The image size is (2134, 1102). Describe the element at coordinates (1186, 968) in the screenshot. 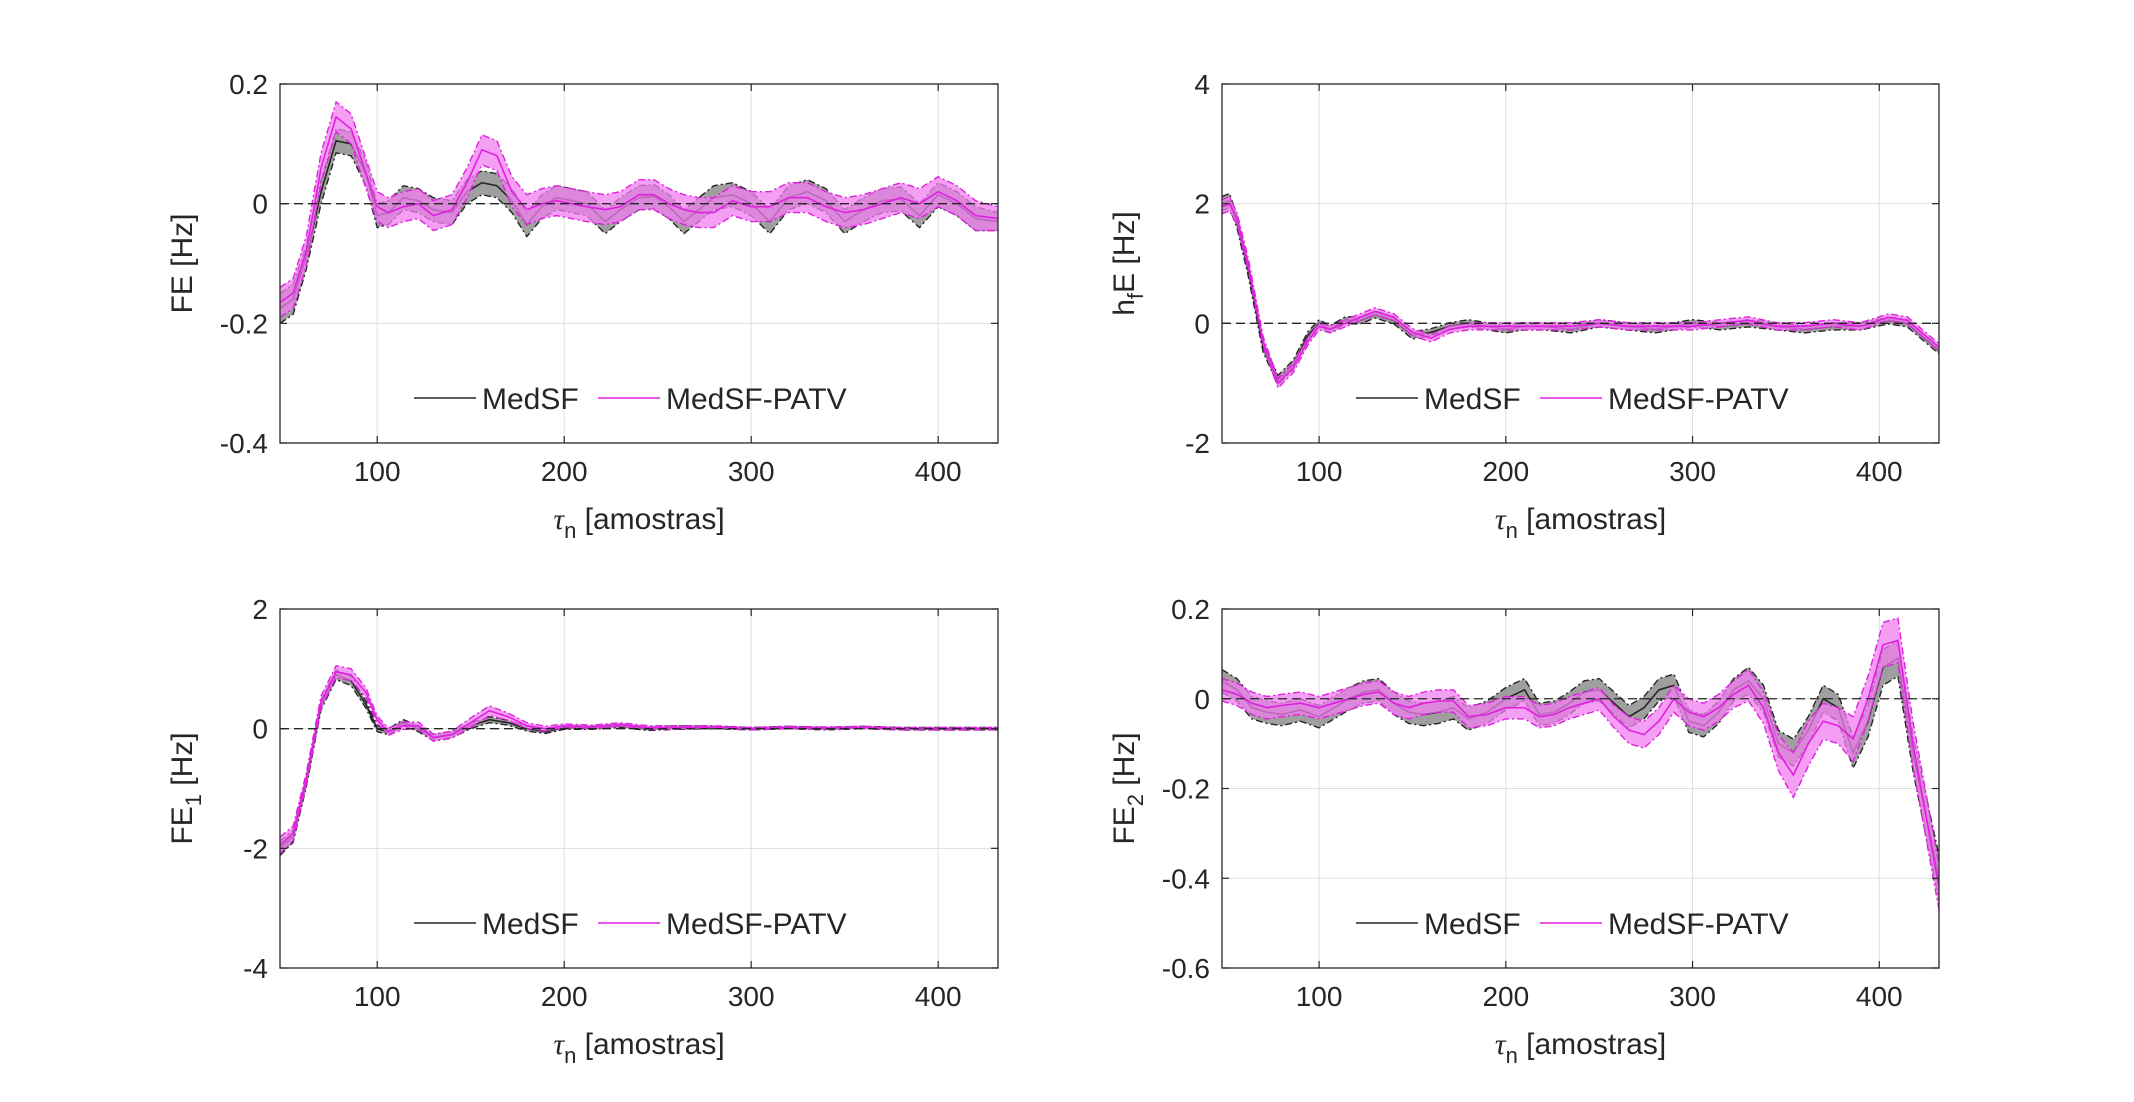

I see `y-tick-label: -0.6` at that location.